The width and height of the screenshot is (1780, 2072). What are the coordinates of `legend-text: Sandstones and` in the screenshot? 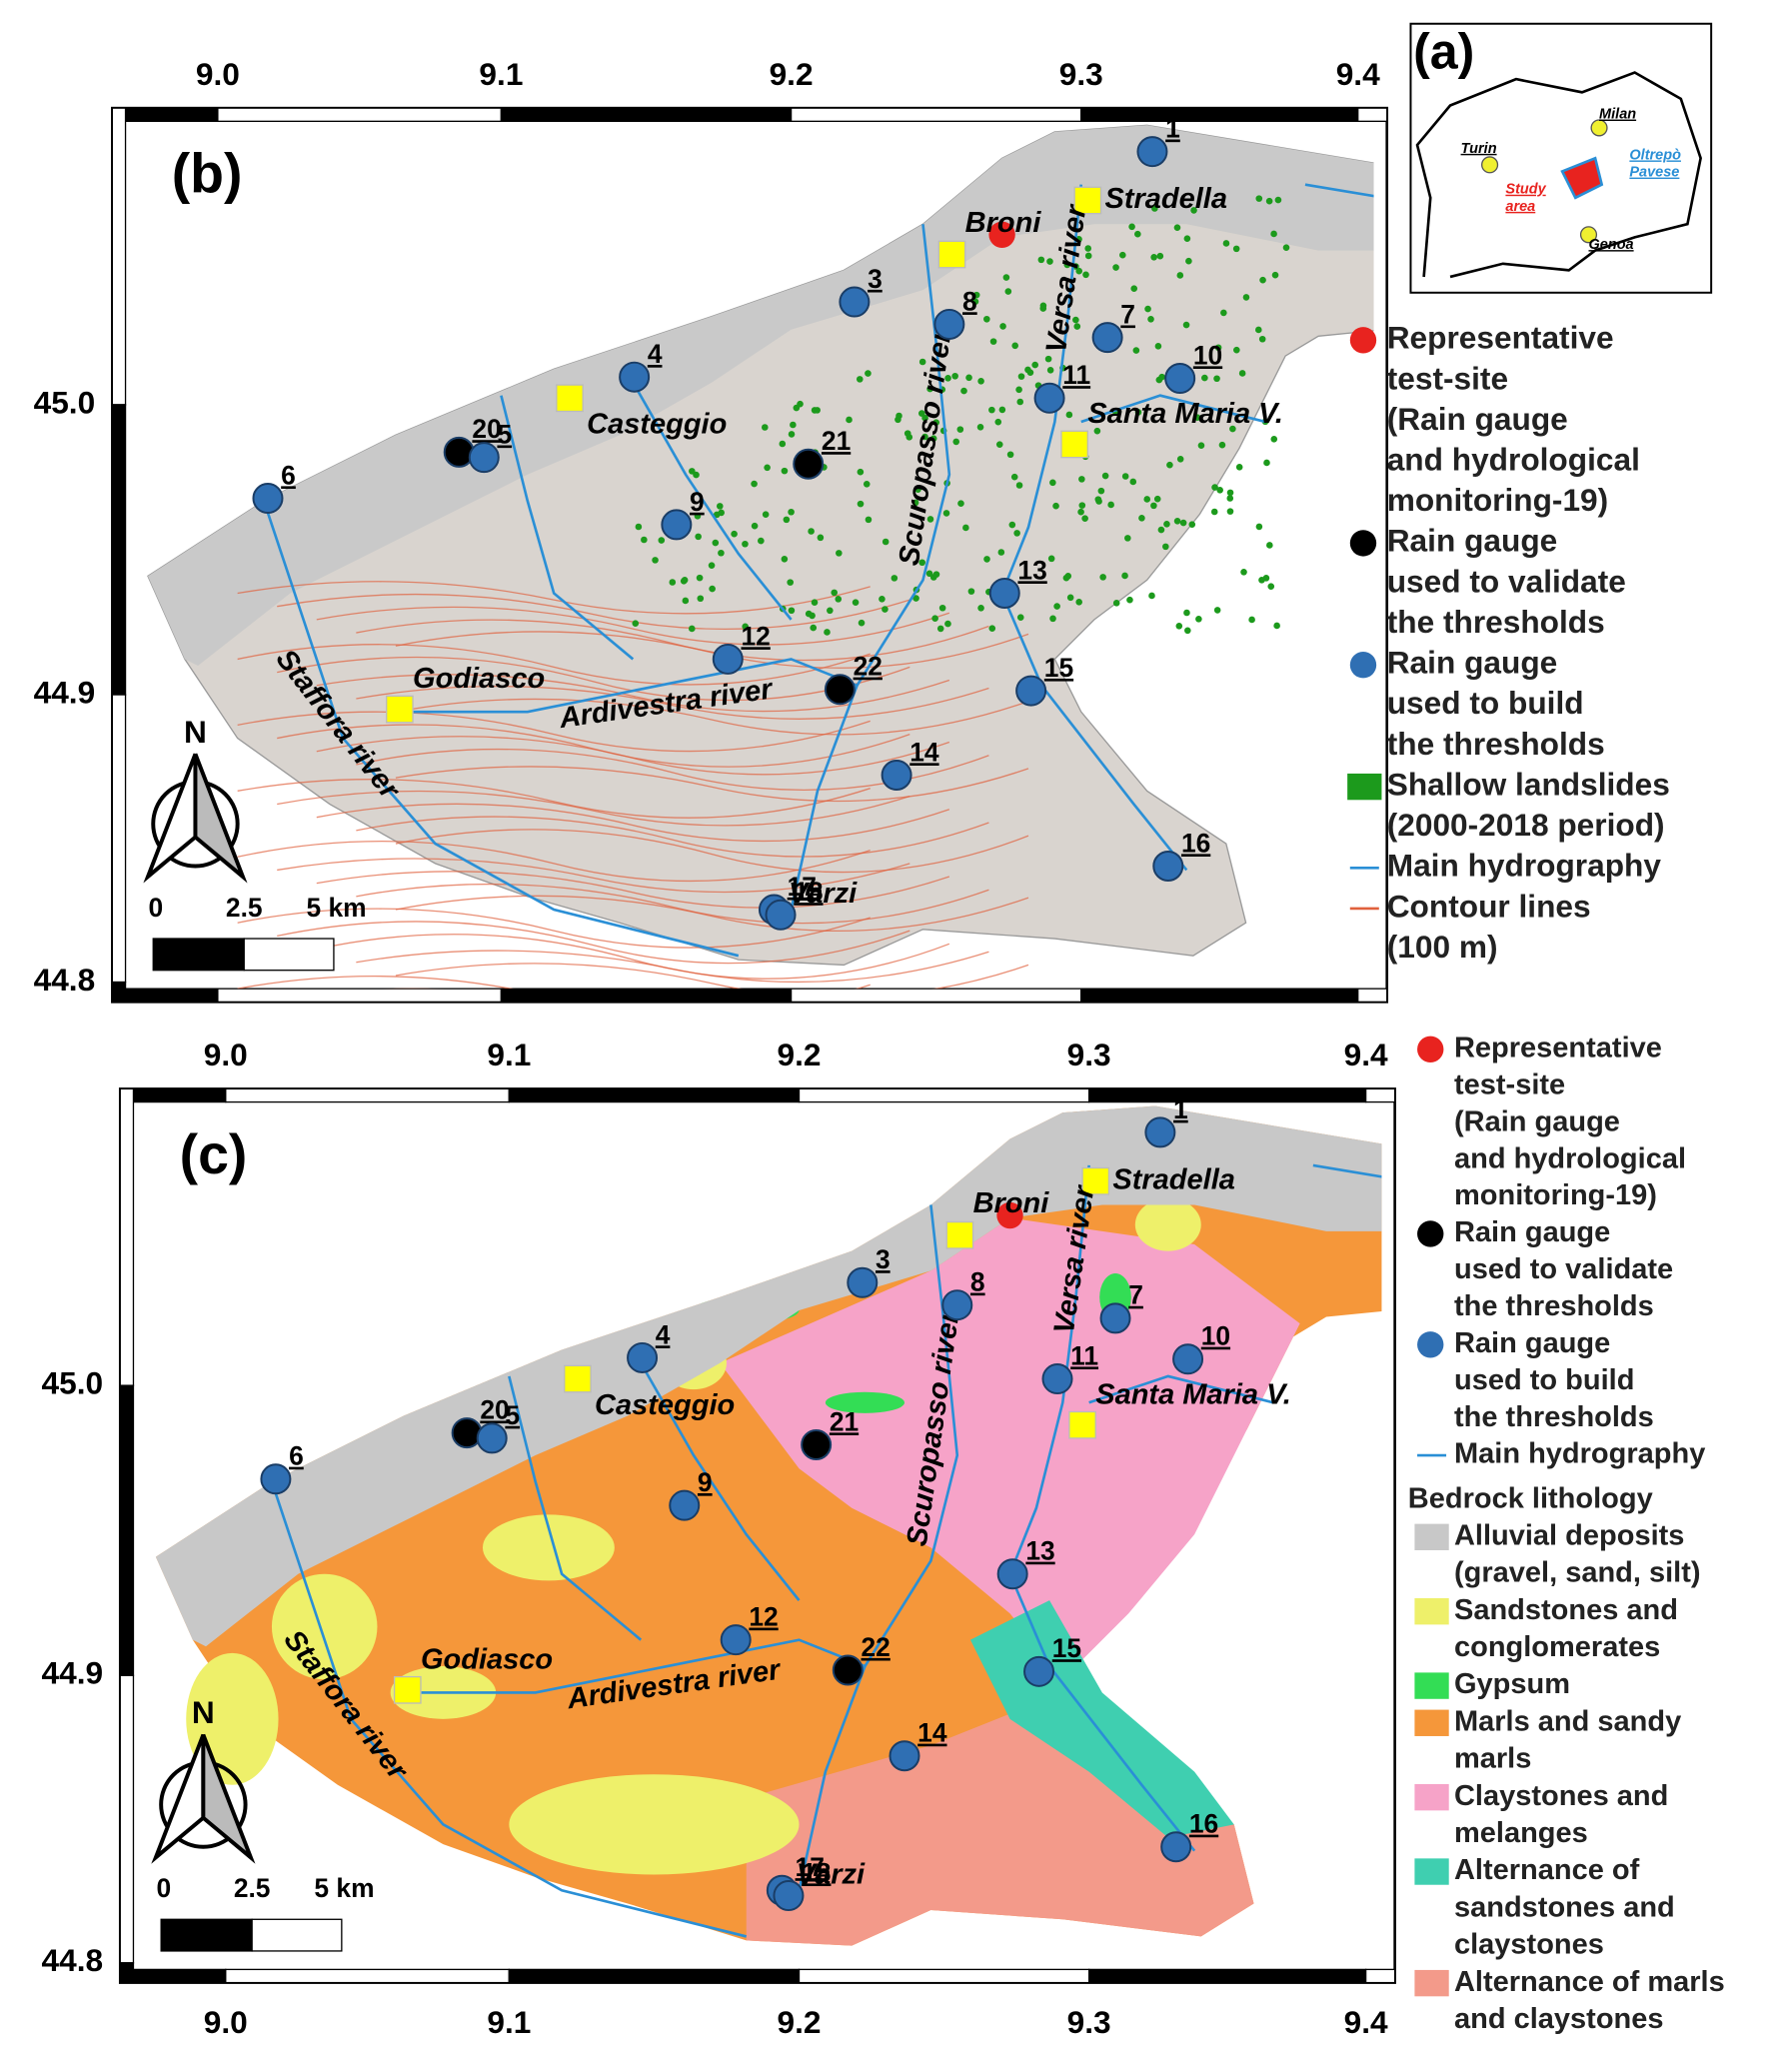 It's located at (1566, 1610).